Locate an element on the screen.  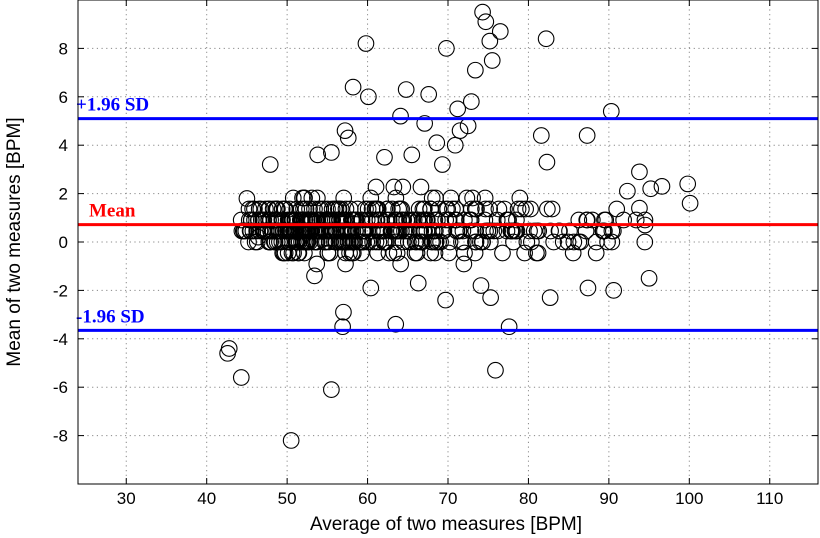
y-tick-label: -4 is located at coordinates (60, 339).